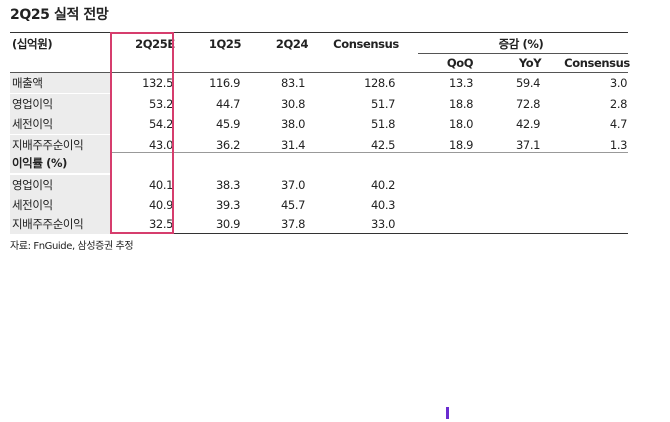  I want to click on cell: 30.9, so click(227, 224).